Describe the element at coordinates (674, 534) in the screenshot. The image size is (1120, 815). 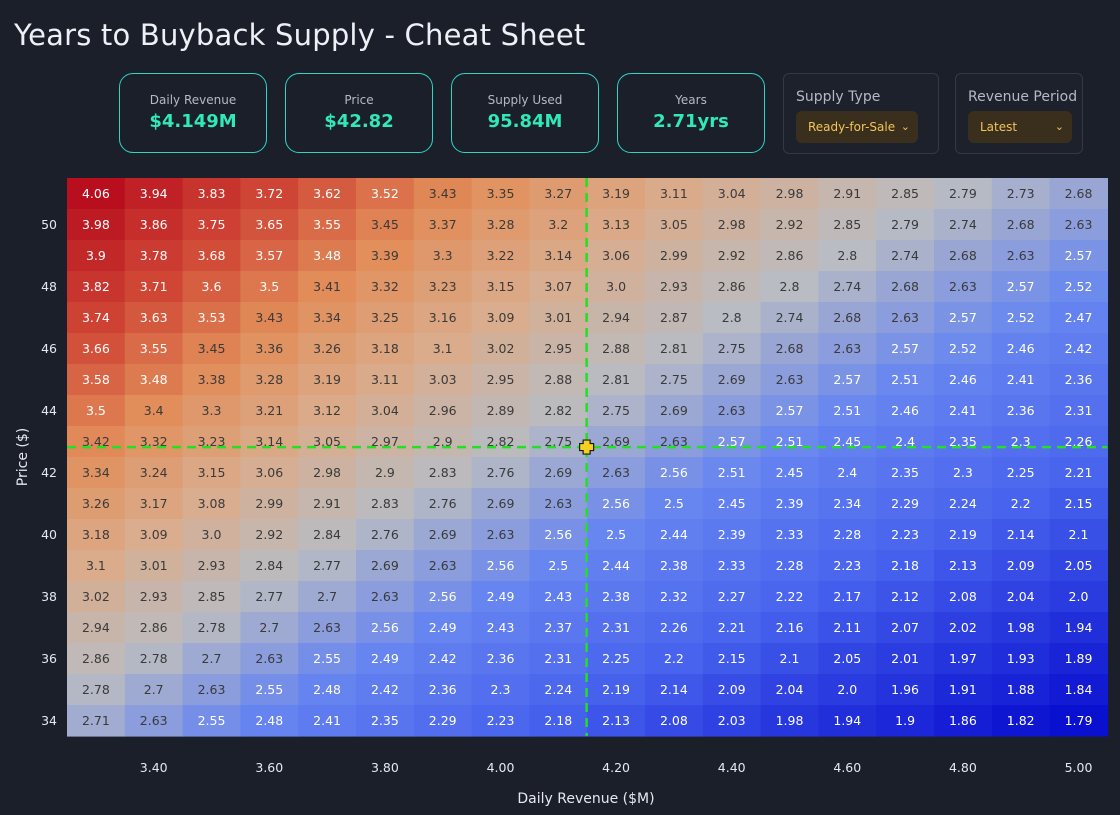
I see `cell-value-label: 2.44` at that location.